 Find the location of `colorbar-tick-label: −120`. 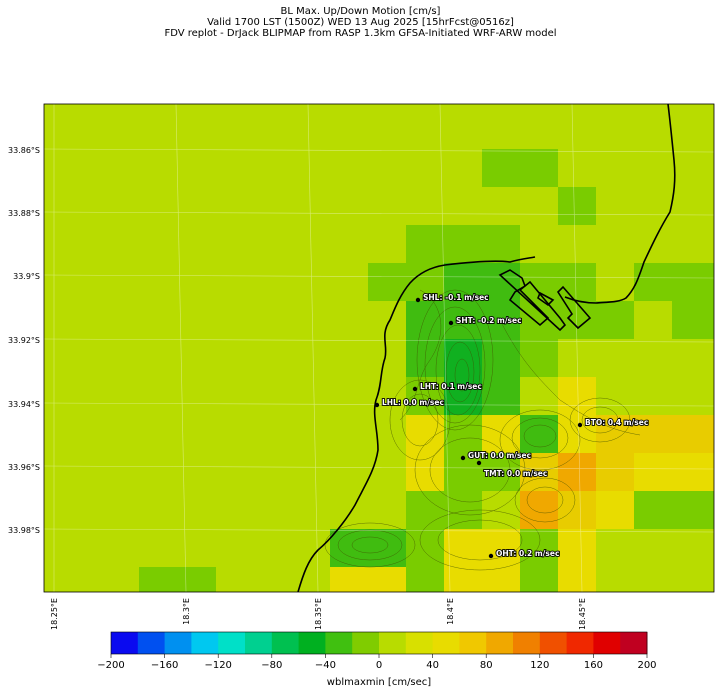

colorbar-tick-label: −120 is located at coordinates (217, 665).